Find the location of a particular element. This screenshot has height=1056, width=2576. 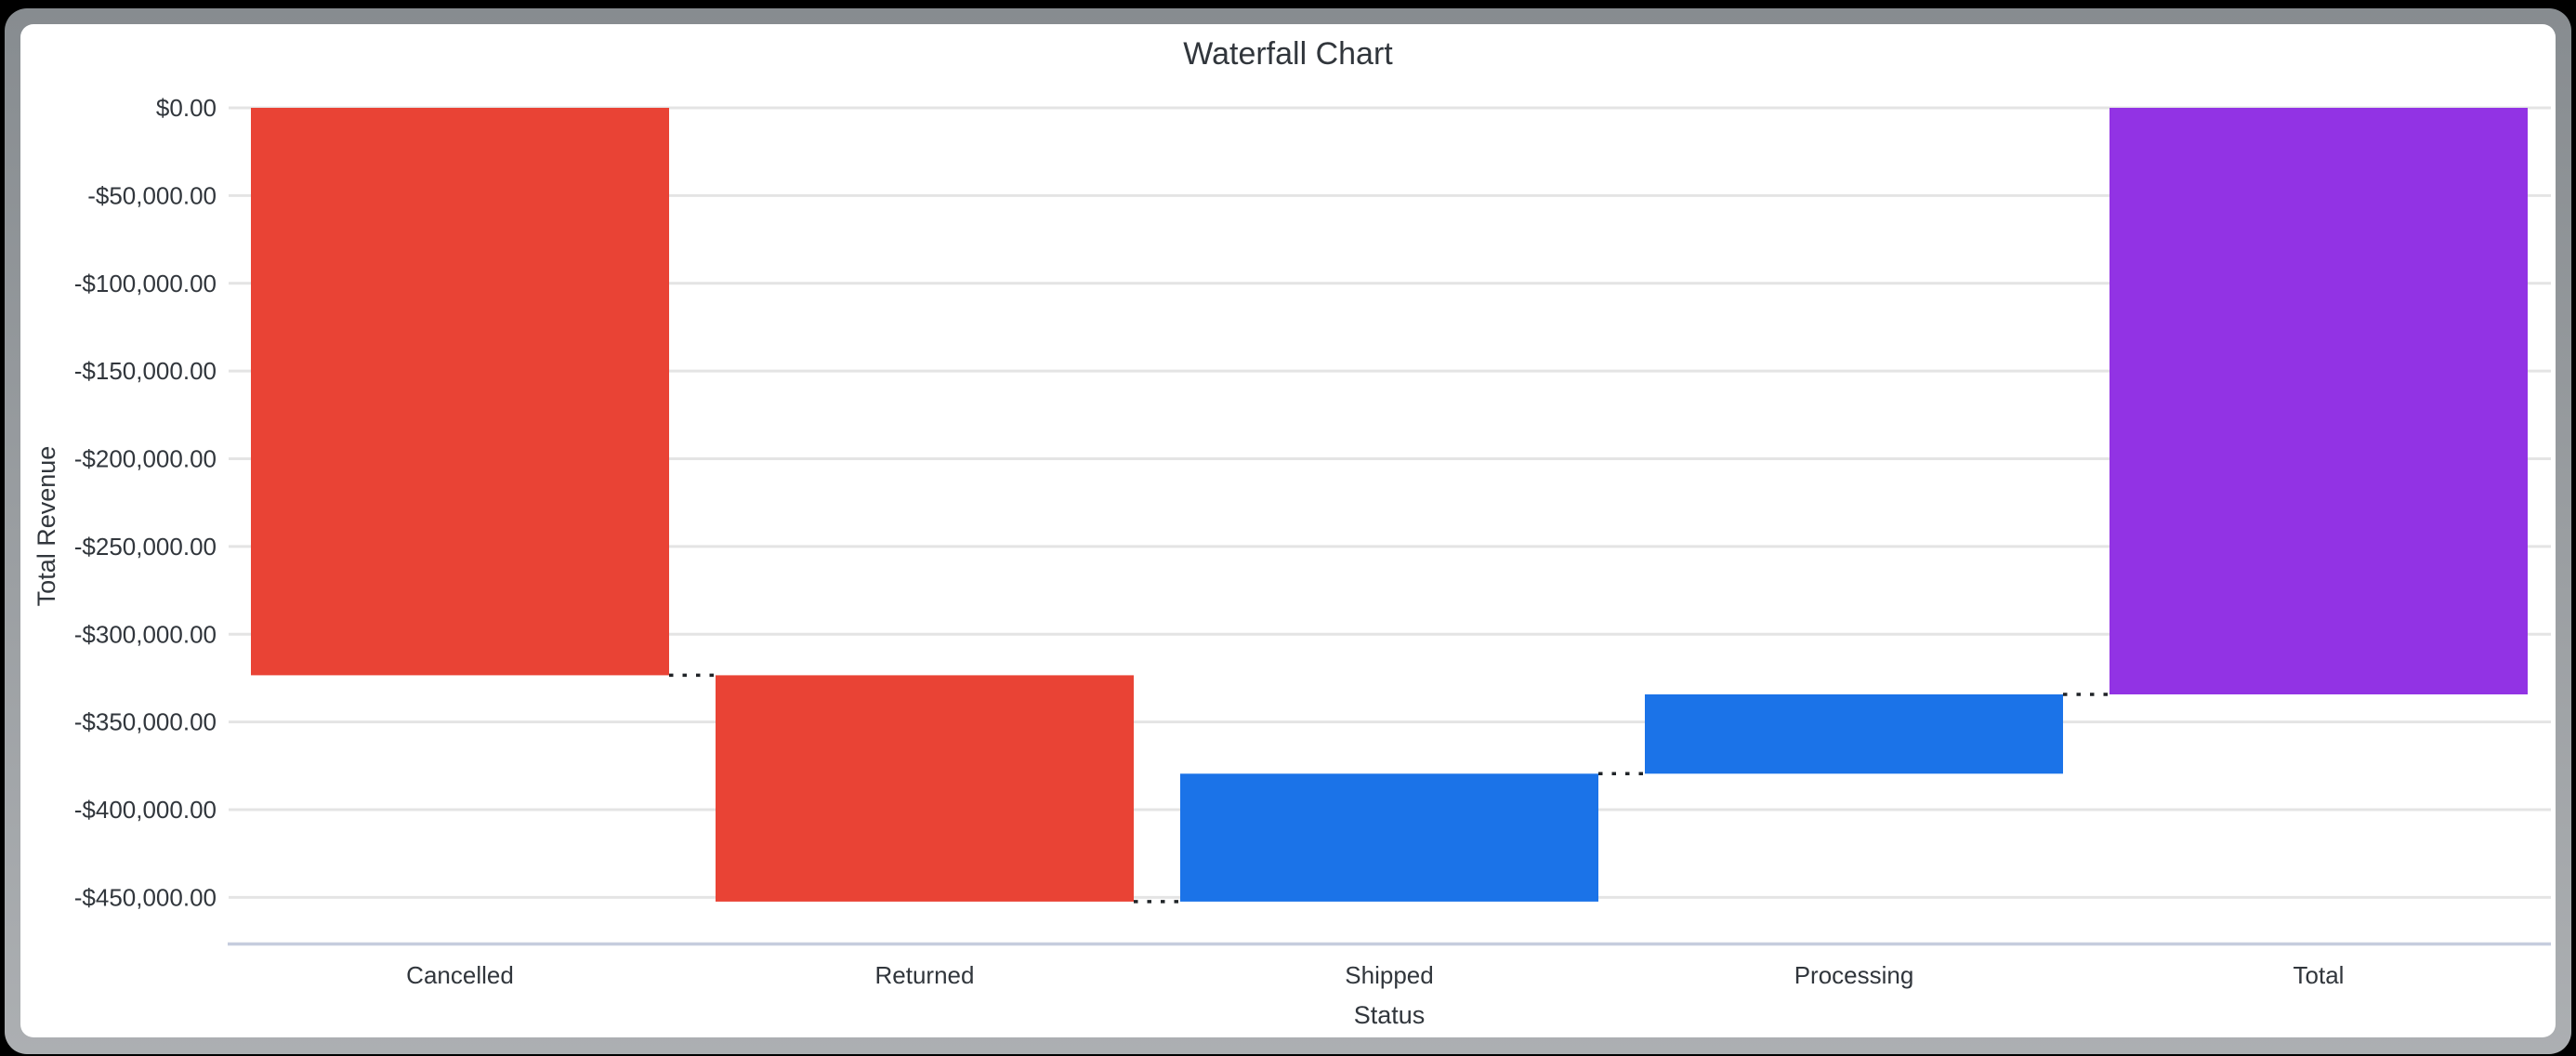

y-tick-label: -$100,000.00 is located at coordinates (145, 283).